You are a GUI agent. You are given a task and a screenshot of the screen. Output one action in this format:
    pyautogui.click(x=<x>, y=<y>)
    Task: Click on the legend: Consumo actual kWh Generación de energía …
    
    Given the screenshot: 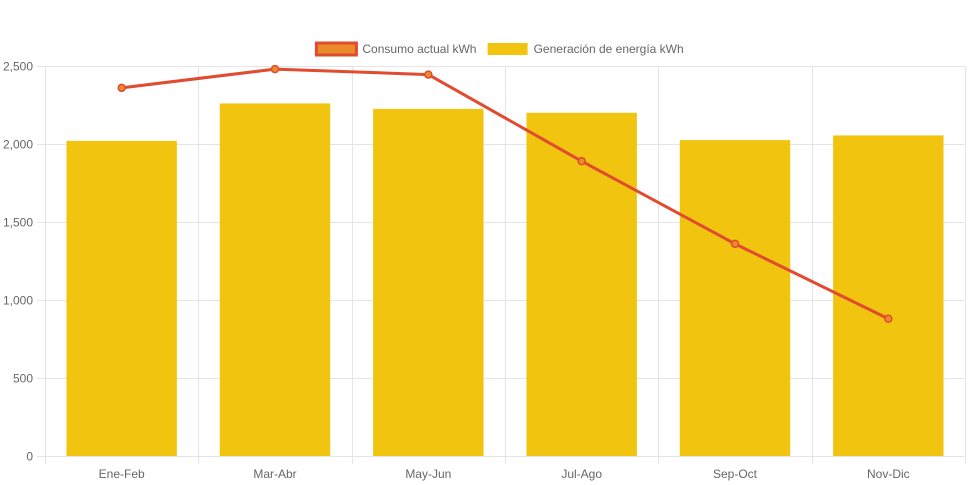 What is the action you would take?
    pyautogui.click(x=499, y=49)
    